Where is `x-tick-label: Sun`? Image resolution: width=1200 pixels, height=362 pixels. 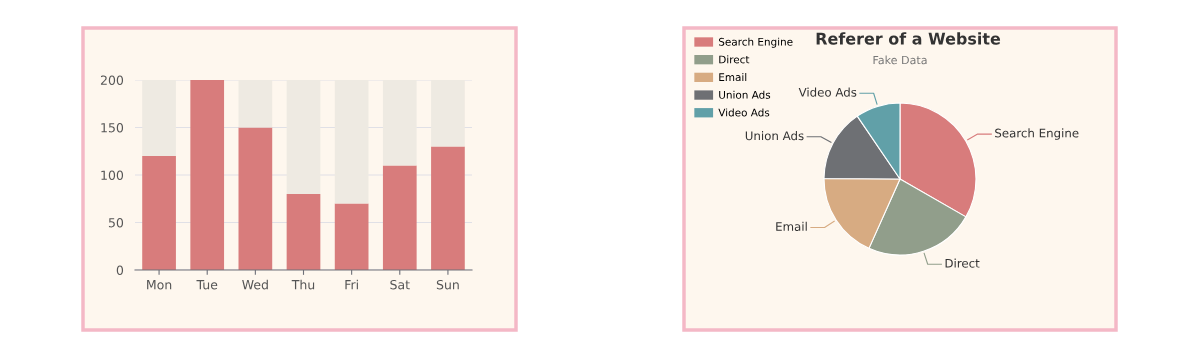
x-tick-label: Sun is located at coordinates (447, 284).